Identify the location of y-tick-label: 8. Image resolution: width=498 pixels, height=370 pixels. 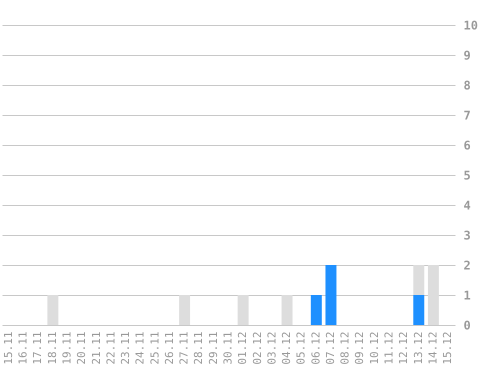
(467, 85).